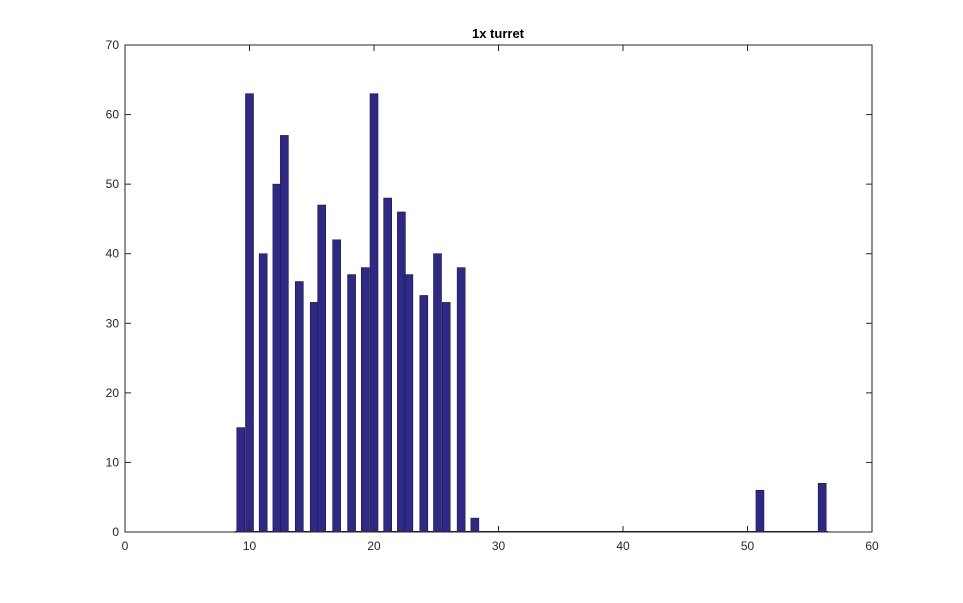 The height and width of the screenshot is (603, 963). Describe the element at coordinates (113, 184) in the screenshot. I see `y-tick-label: 50` at that location.